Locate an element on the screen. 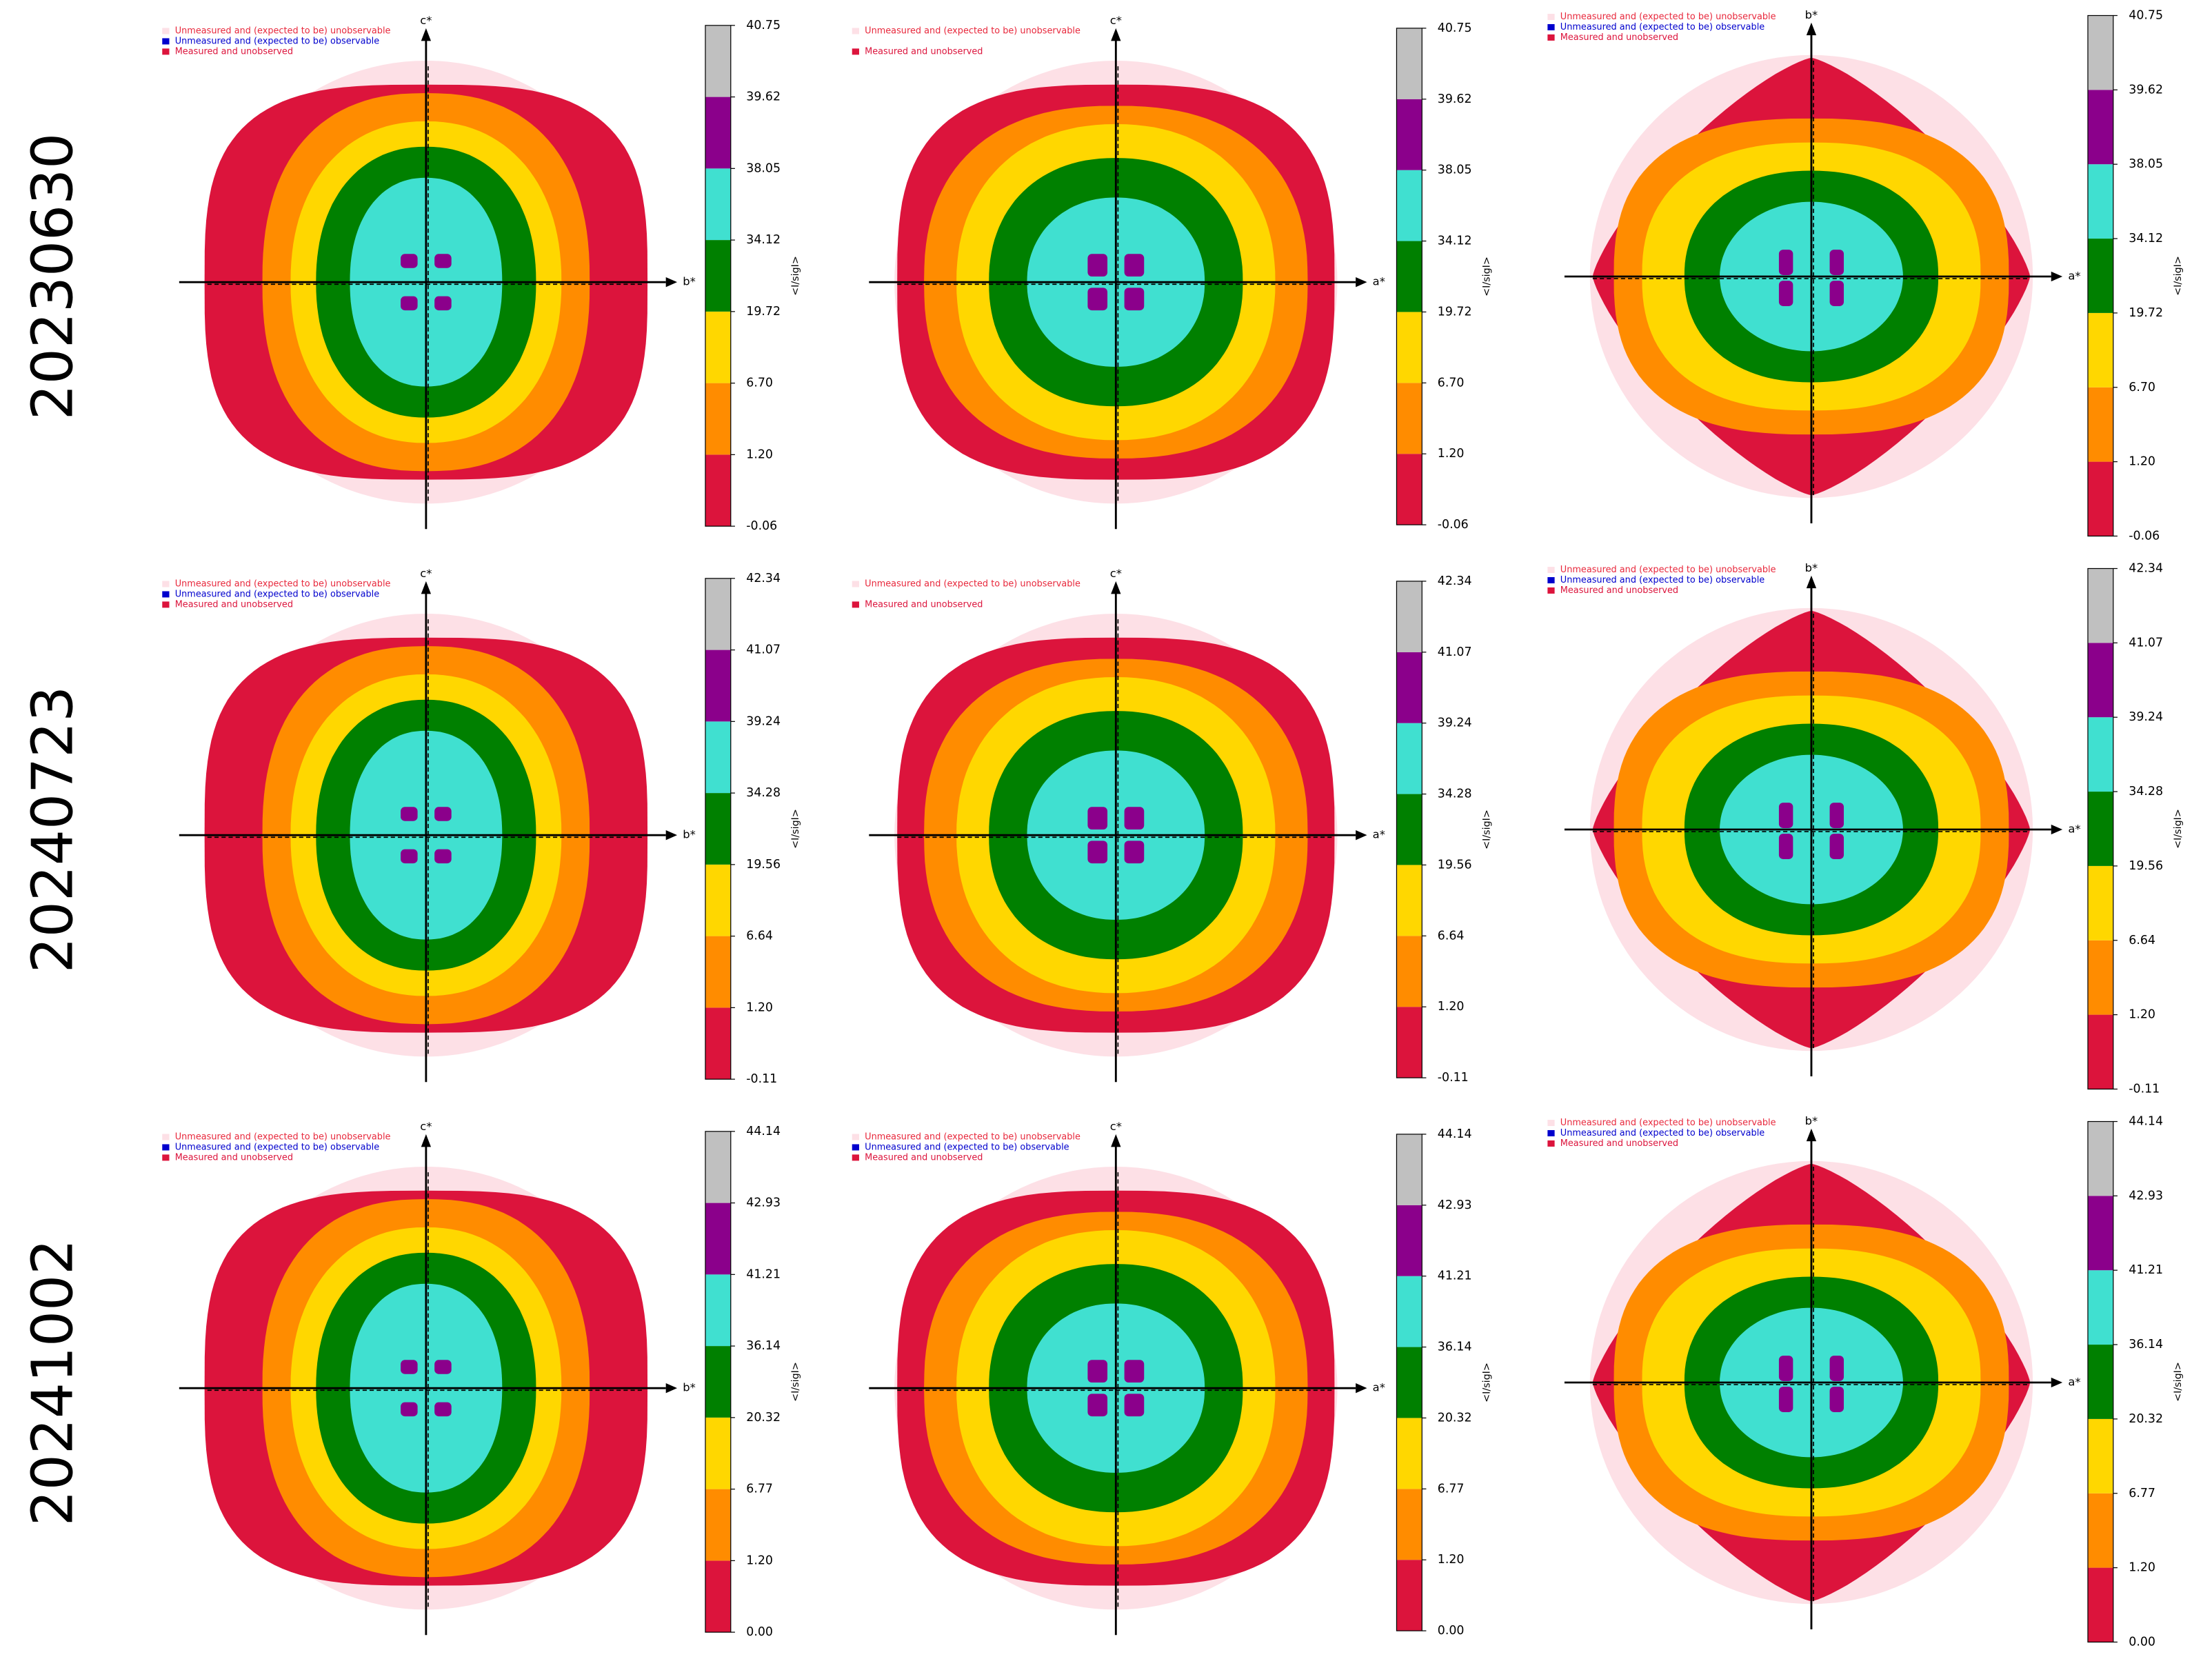  colorbar-tick-label: 40.75 is located at coordinates (2146, 16).